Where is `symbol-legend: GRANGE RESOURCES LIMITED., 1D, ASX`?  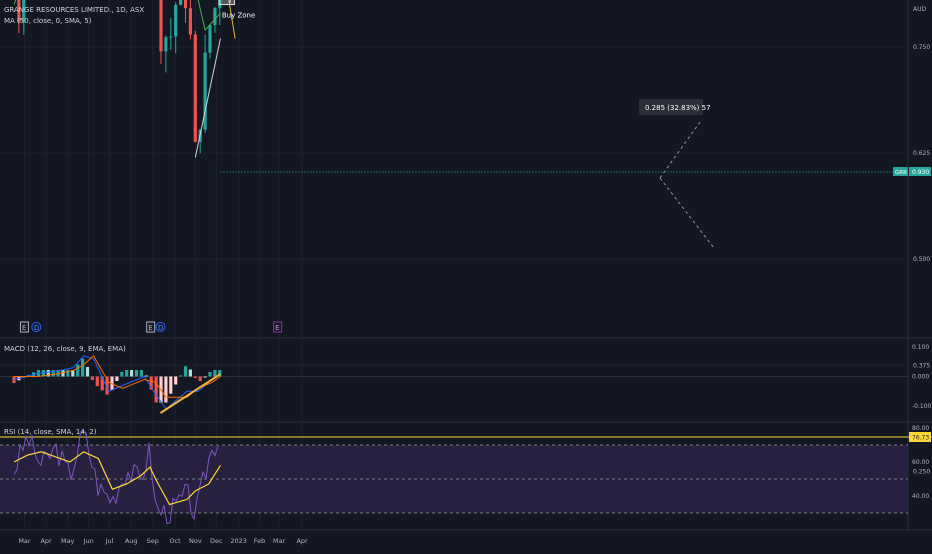 symbol-legend: GRANGE RESOURCES LIMITED., 1D, ASX is located at coordinates (74, 10).